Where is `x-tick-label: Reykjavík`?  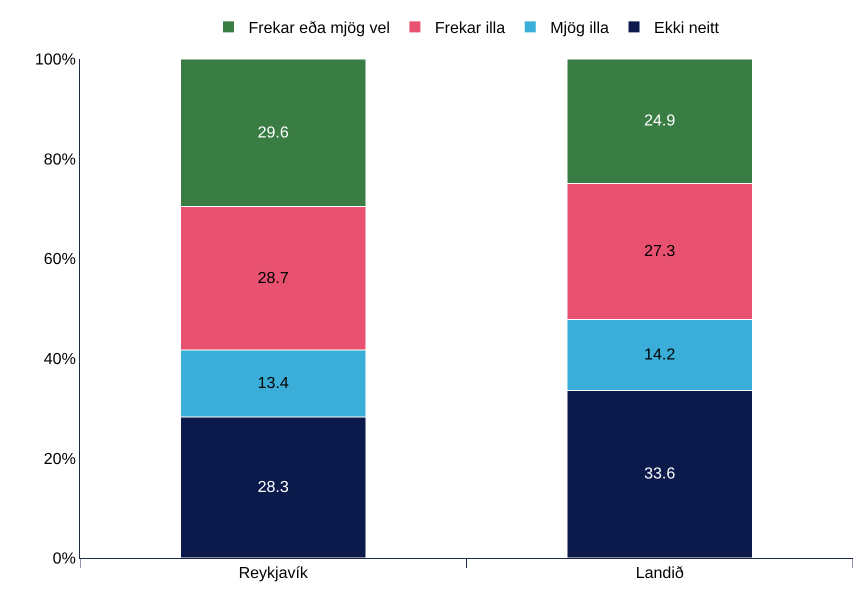
x-tick-label: Reykjavík is located at coordinates (273, 573).